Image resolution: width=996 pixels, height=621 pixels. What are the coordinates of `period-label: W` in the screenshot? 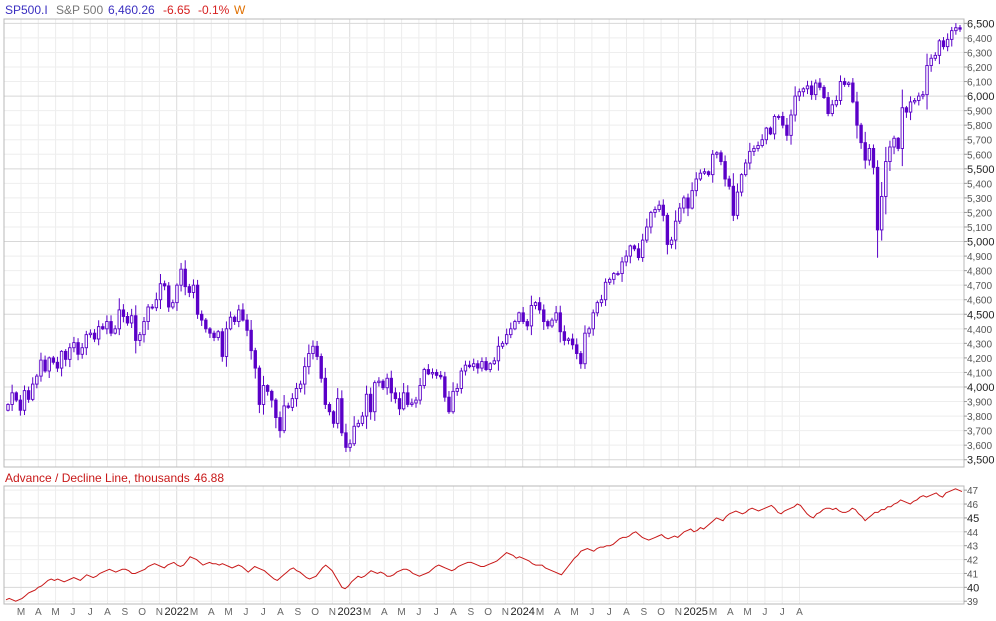 It's located at (240, 10).